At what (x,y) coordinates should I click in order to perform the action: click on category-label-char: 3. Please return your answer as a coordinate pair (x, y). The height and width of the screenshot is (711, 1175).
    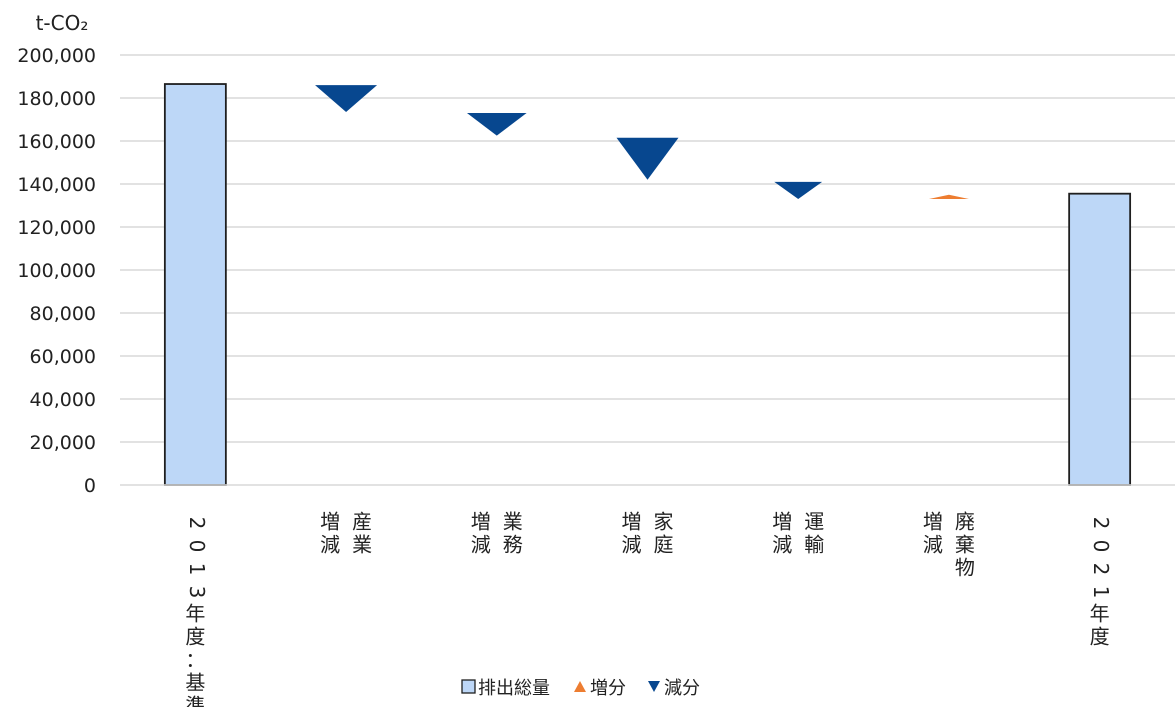
    Looking at the image, I should click on (197, 592).